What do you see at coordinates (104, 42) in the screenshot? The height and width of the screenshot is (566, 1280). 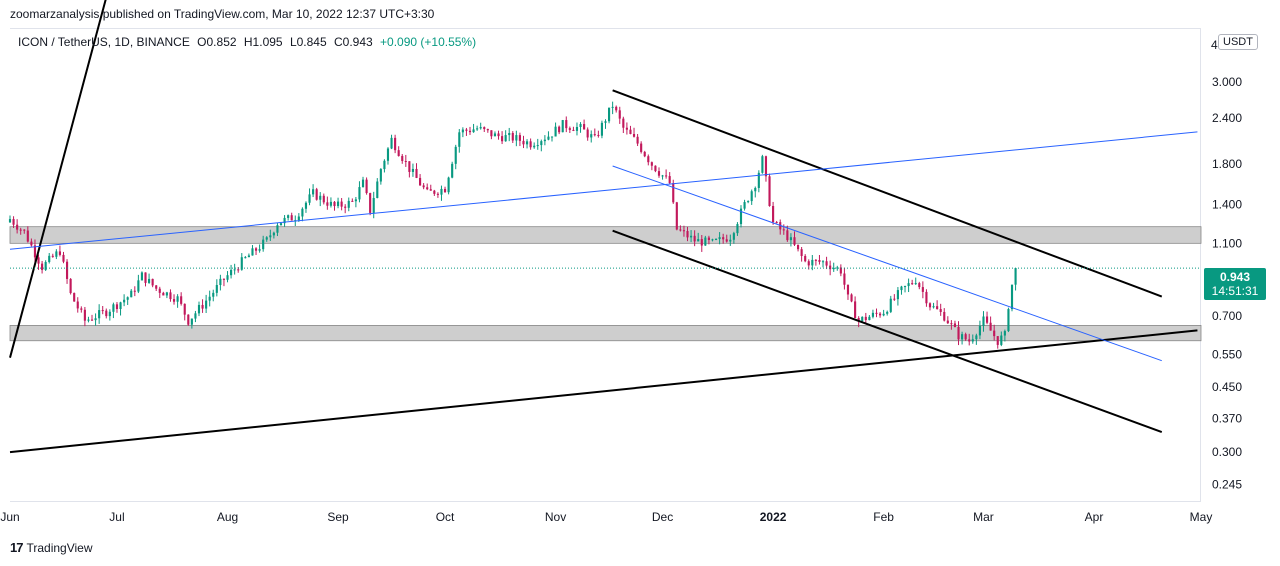 I see `symbol-pair: ICON / TetherUS, 1D, BINANCE` at bounding box center [104, 42].